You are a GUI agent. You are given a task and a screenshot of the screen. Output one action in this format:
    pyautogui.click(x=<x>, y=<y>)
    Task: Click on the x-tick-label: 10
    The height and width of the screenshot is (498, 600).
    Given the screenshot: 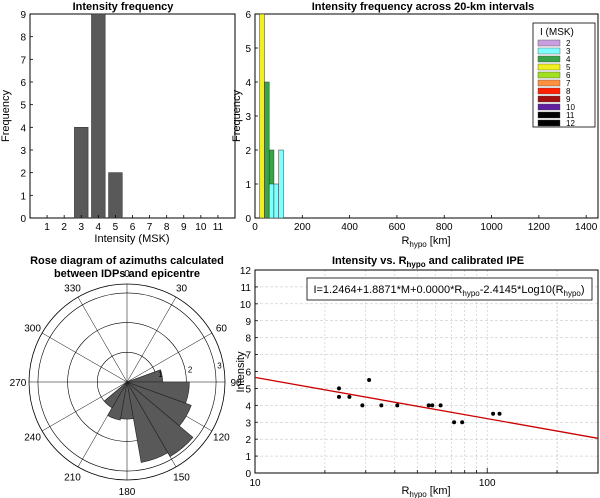 What is the action you would take?
    pyautogui.click(x=201, y=227)
    